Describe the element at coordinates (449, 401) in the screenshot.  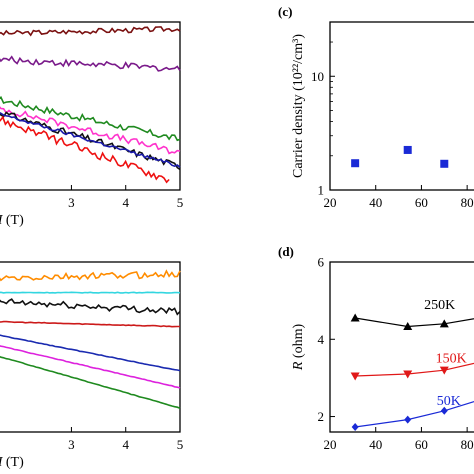
I see `annotation-label: 50K` at that location.